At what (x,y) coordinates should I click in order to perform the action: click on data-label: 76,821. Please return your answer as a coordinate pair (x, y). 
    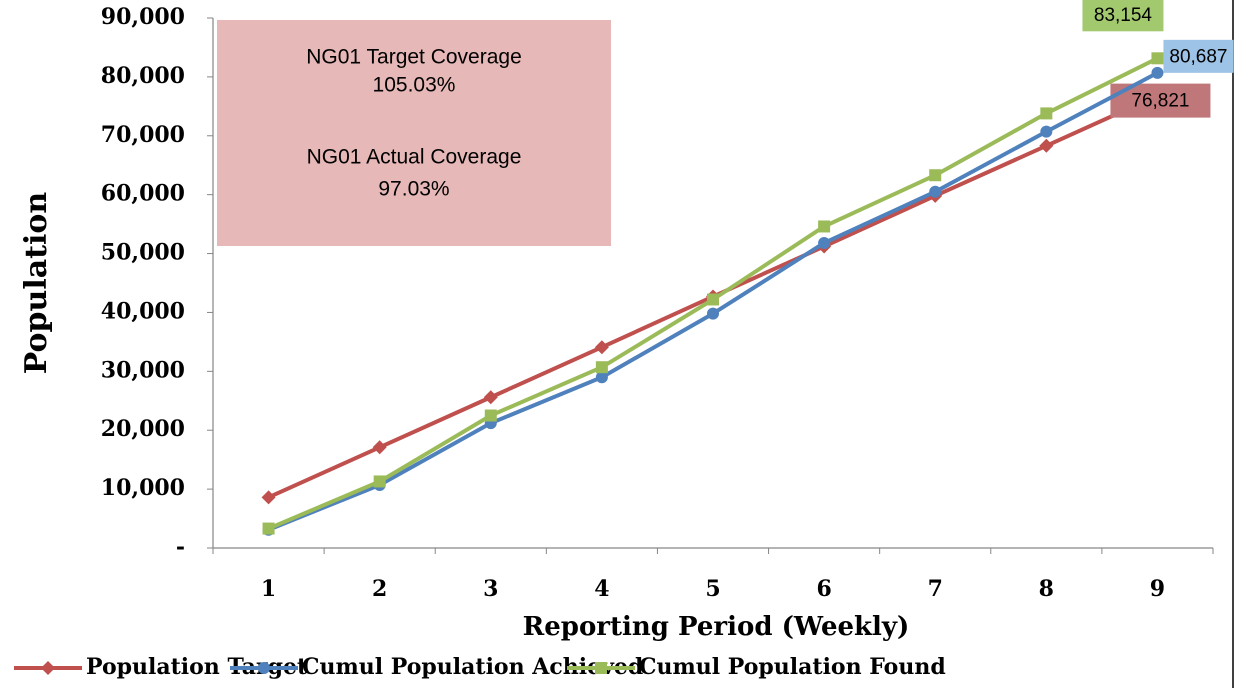
    Looking at the image, I should click on (1160, 101).